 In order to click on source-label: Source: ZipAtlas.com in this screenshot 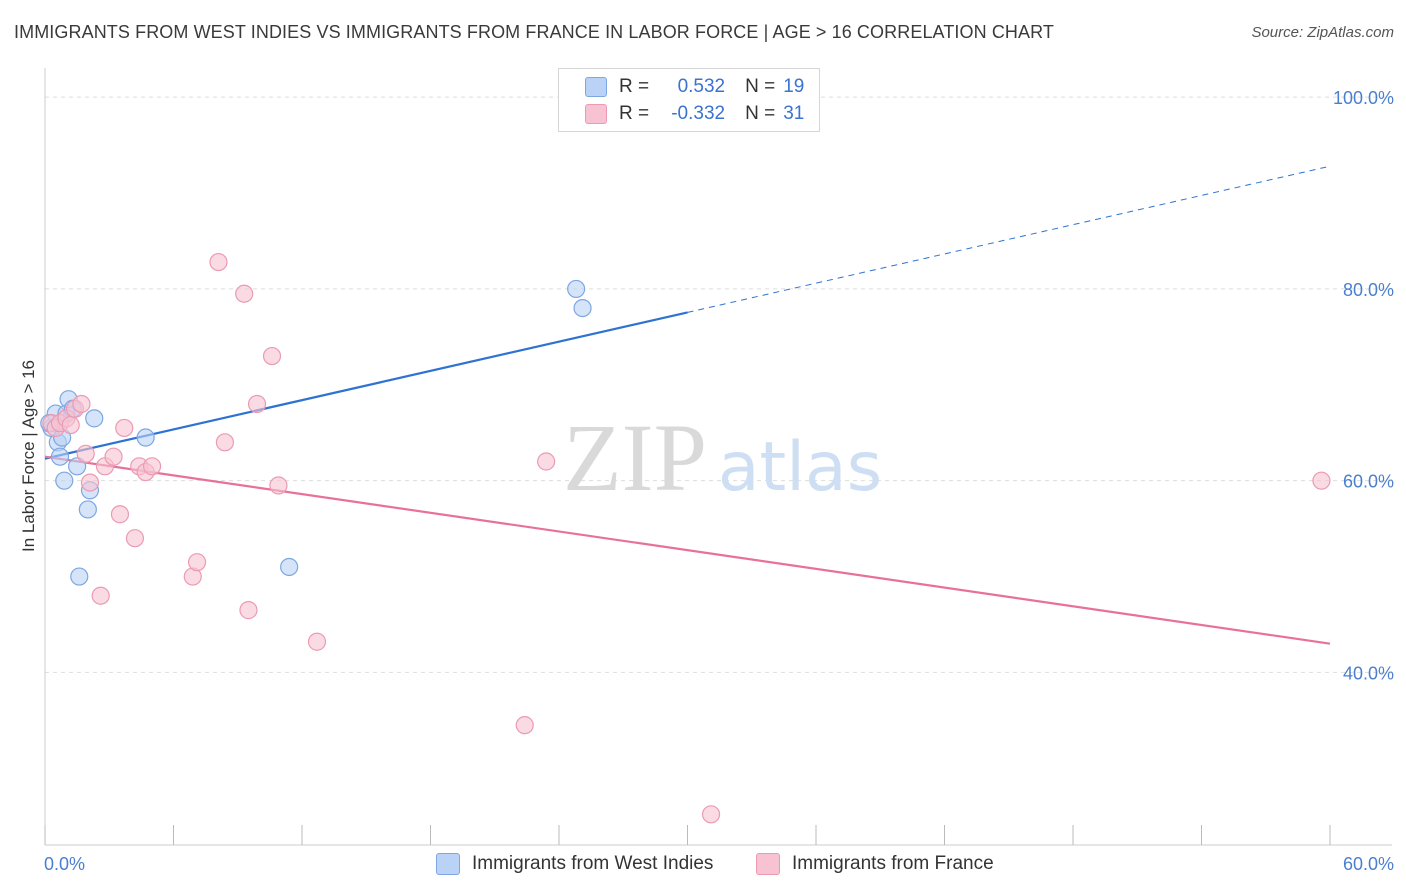, I will do `click(1322, 32)`.